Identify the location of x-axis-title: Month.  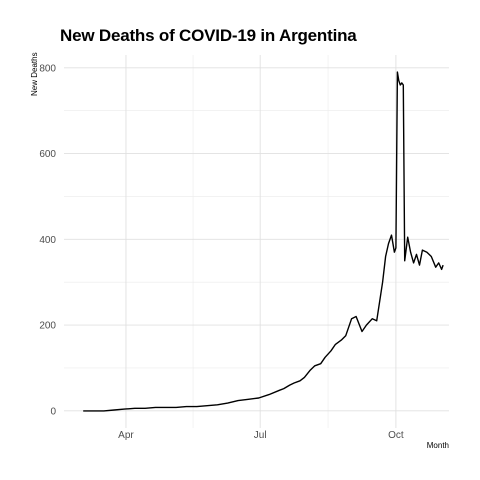
(438, 445).